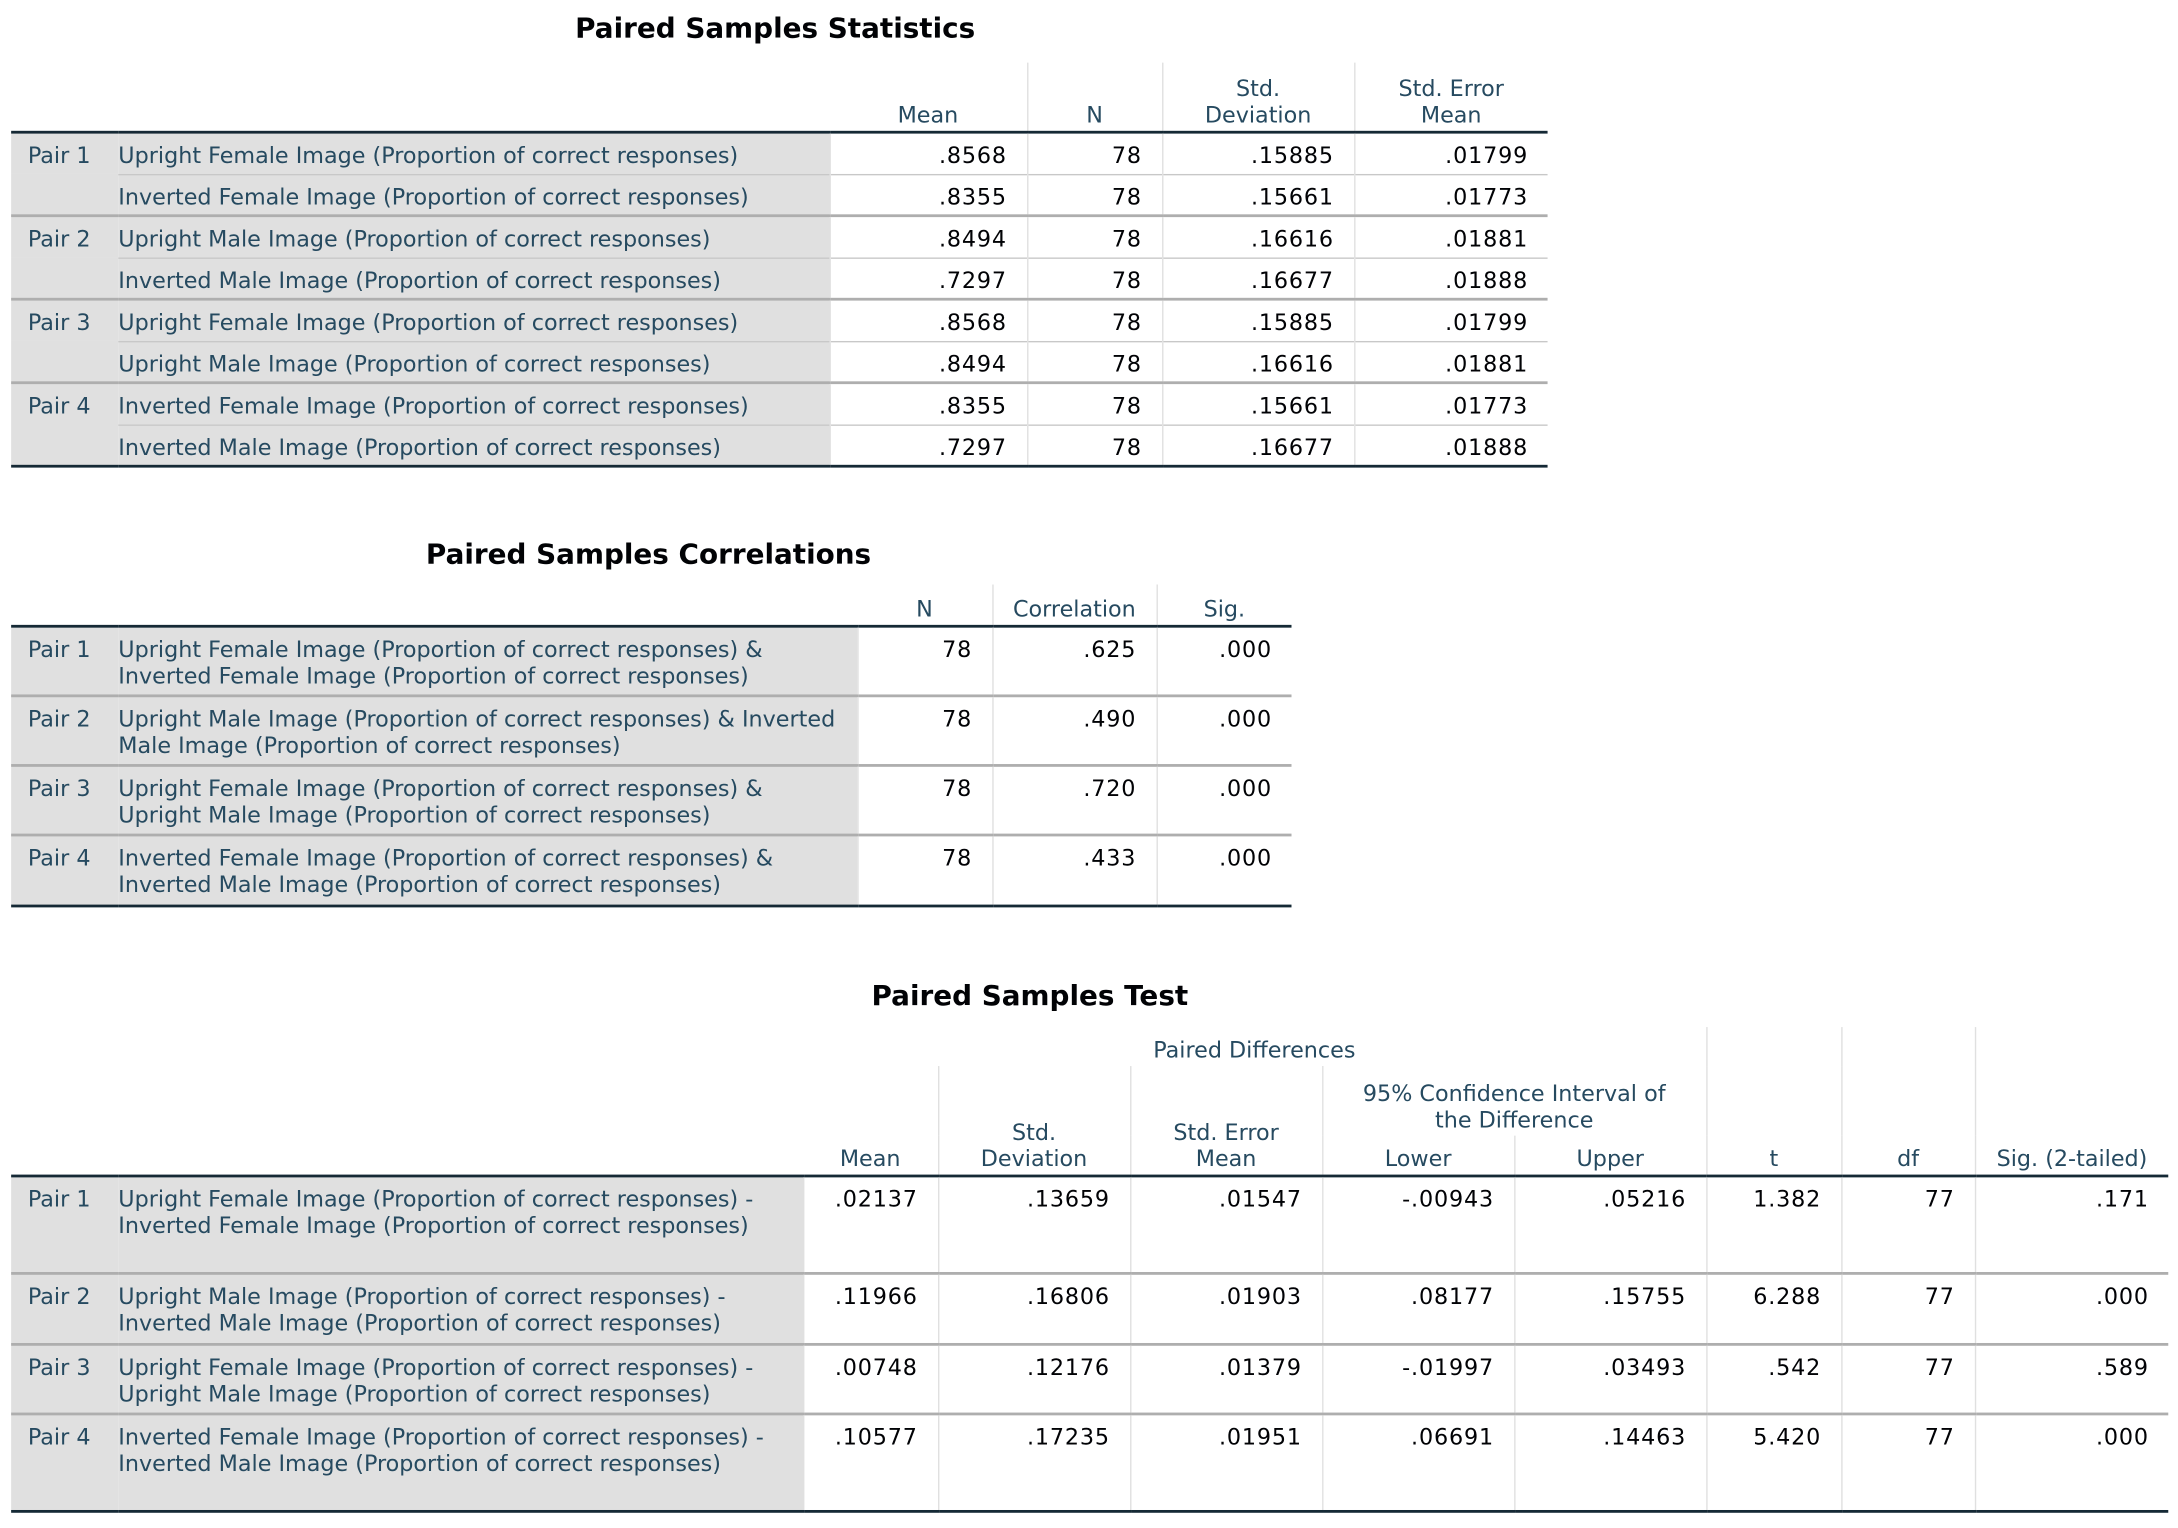 The width and height of the screenshot is (2178, 1528). Describe the element at coordinates (1418, 1156) in the screenshot. I see `col-header: Lower` at that location.